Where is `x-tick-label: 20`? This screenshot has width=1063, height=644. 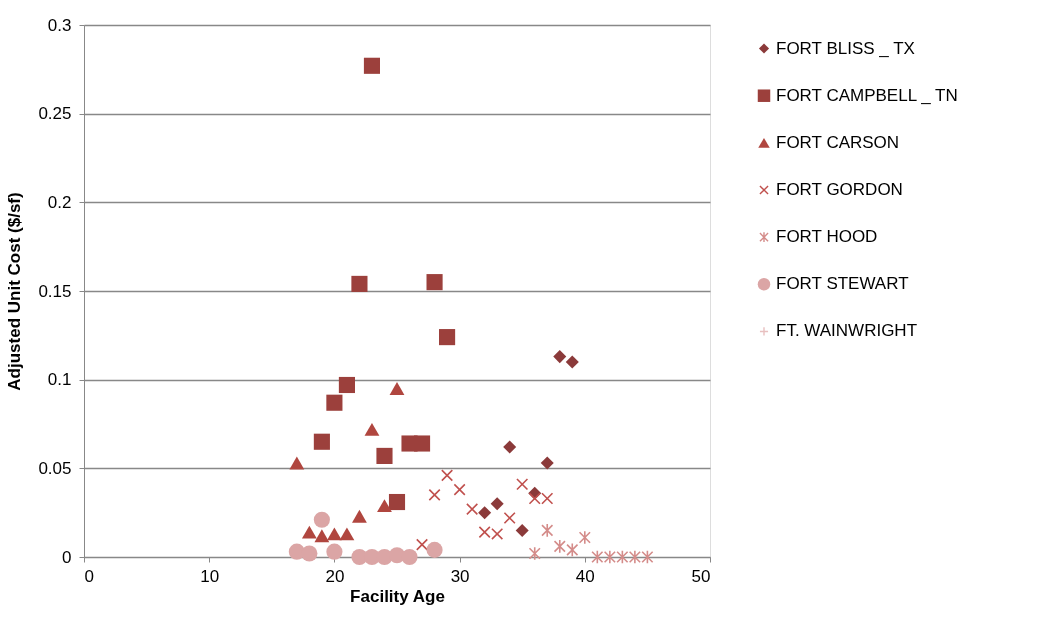 x-tick-label: 20 is located at coordinates (335, 576).